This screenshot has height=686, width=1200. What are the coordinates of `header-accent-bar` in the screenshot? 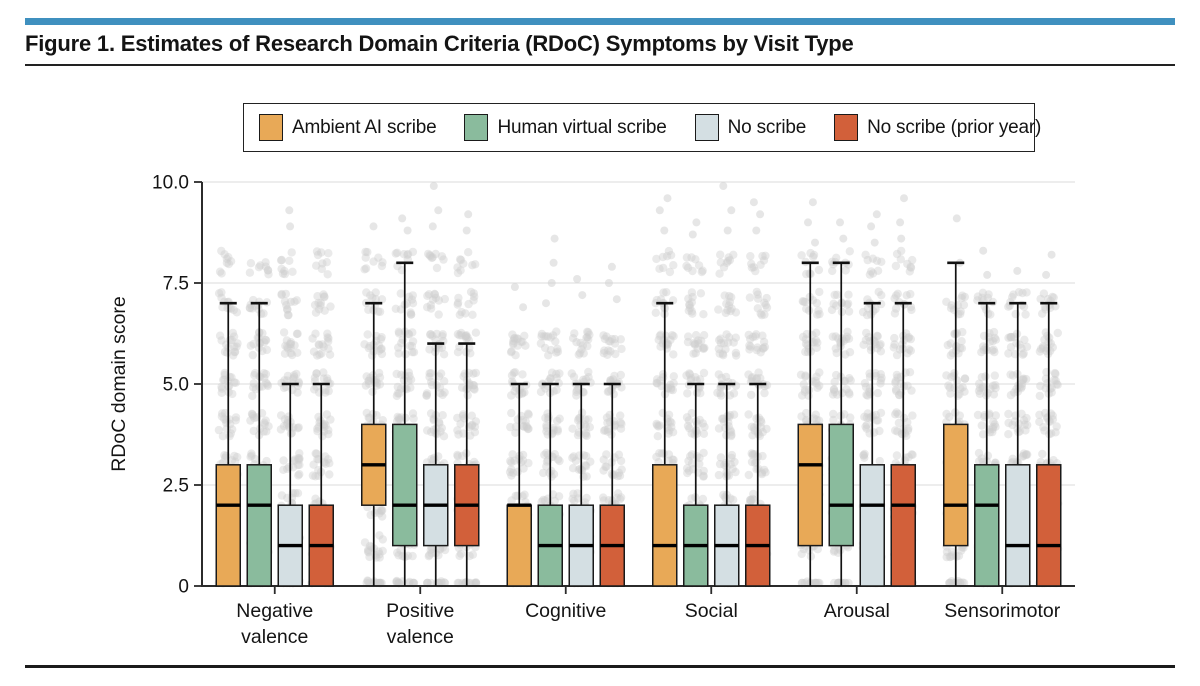 It's located at (600, 21).